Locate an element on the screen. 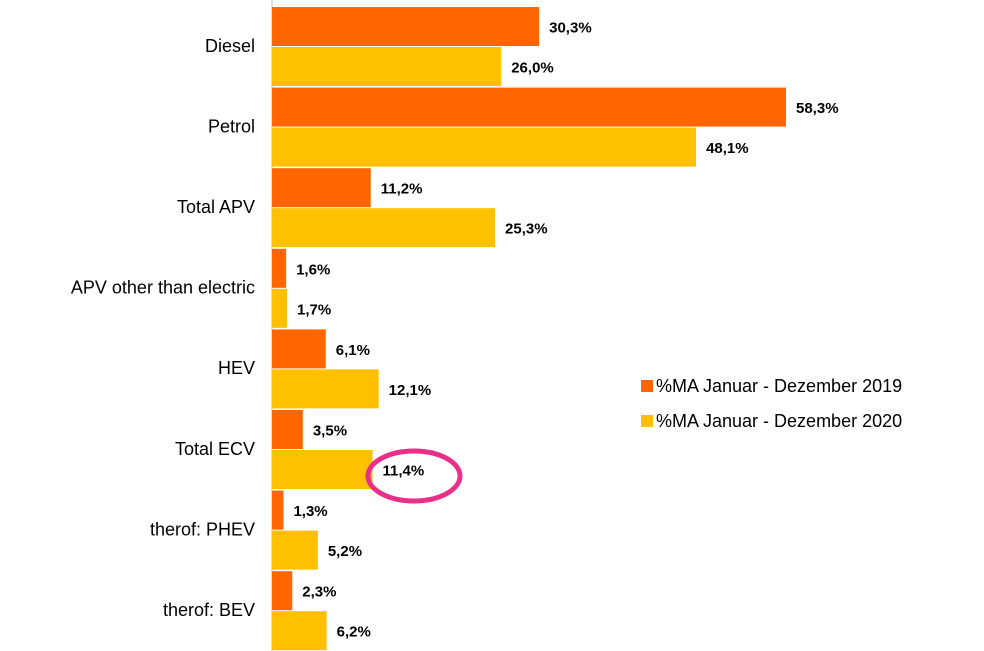 This screenshot has width=984, height=651. category-label: Petrol is located at coordinates (231, 126).